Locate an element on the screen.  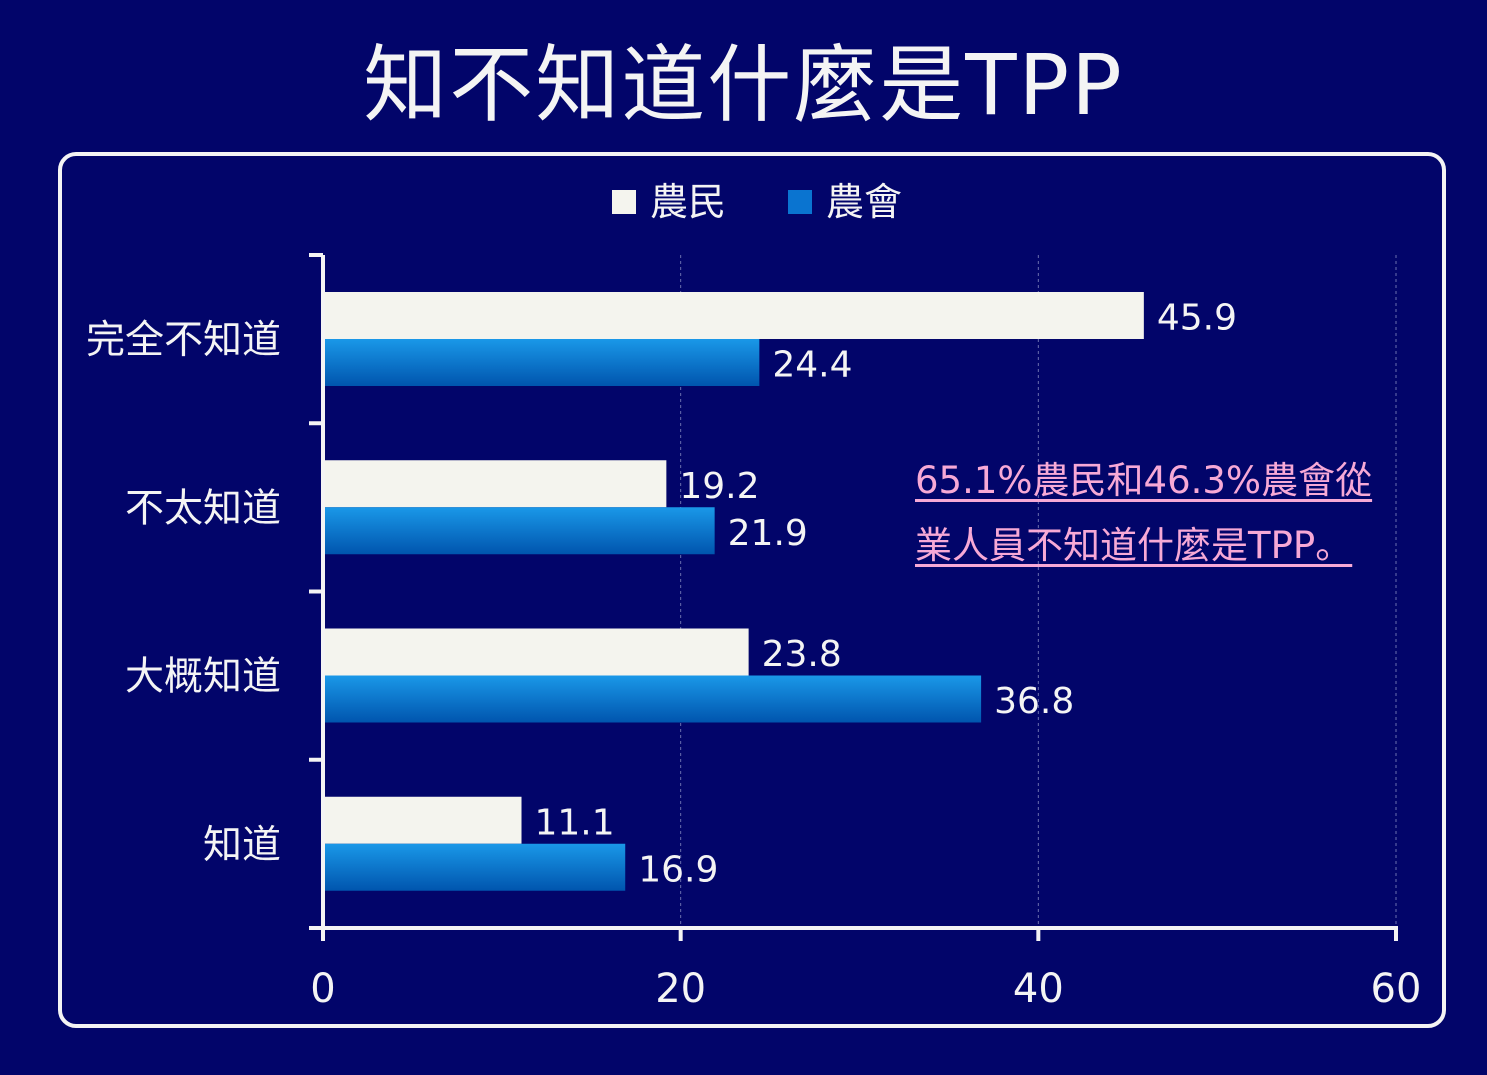
category-label: 完全不知道 is located at coordinates (183, 340).